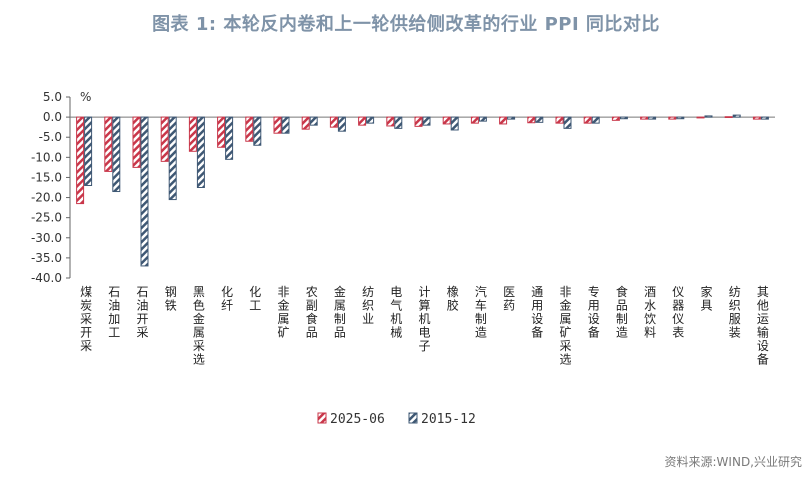  Describe the element at coordinates (537, 312) in the screenshot. I see `x-tick-label: 通用设备` at that location.